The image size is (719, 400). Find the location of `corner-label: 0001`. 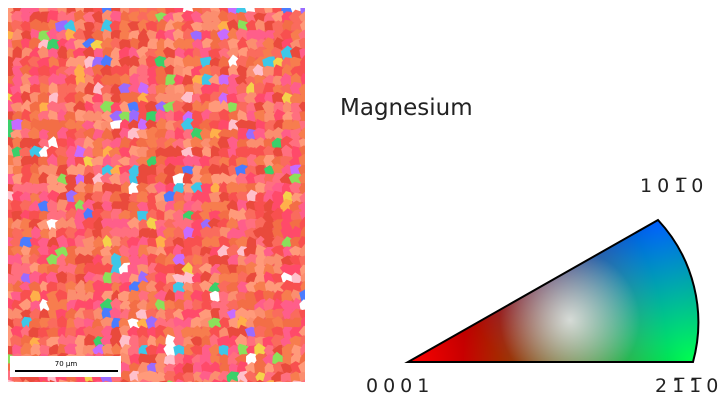

corner-label: 0001 is located at coordinates (400, 386).